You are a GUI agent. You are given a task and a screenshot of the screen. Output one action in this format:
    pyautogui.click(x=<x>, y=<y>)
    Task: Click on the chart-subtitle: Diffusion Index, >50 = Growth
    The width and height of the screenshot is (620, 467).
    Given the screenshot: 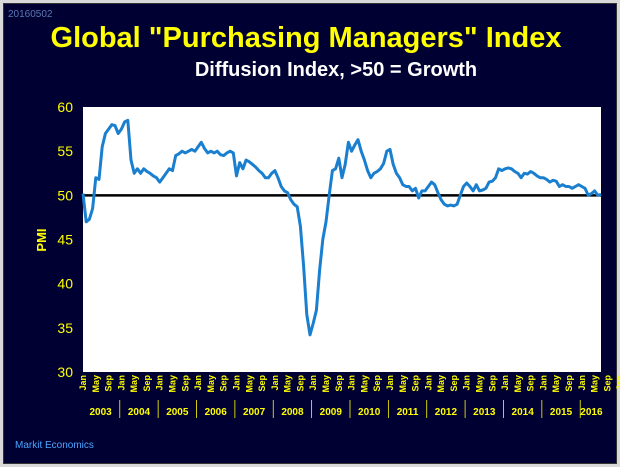 What is the action you would take?
    pyautogui.click(x=336, y=70)
    